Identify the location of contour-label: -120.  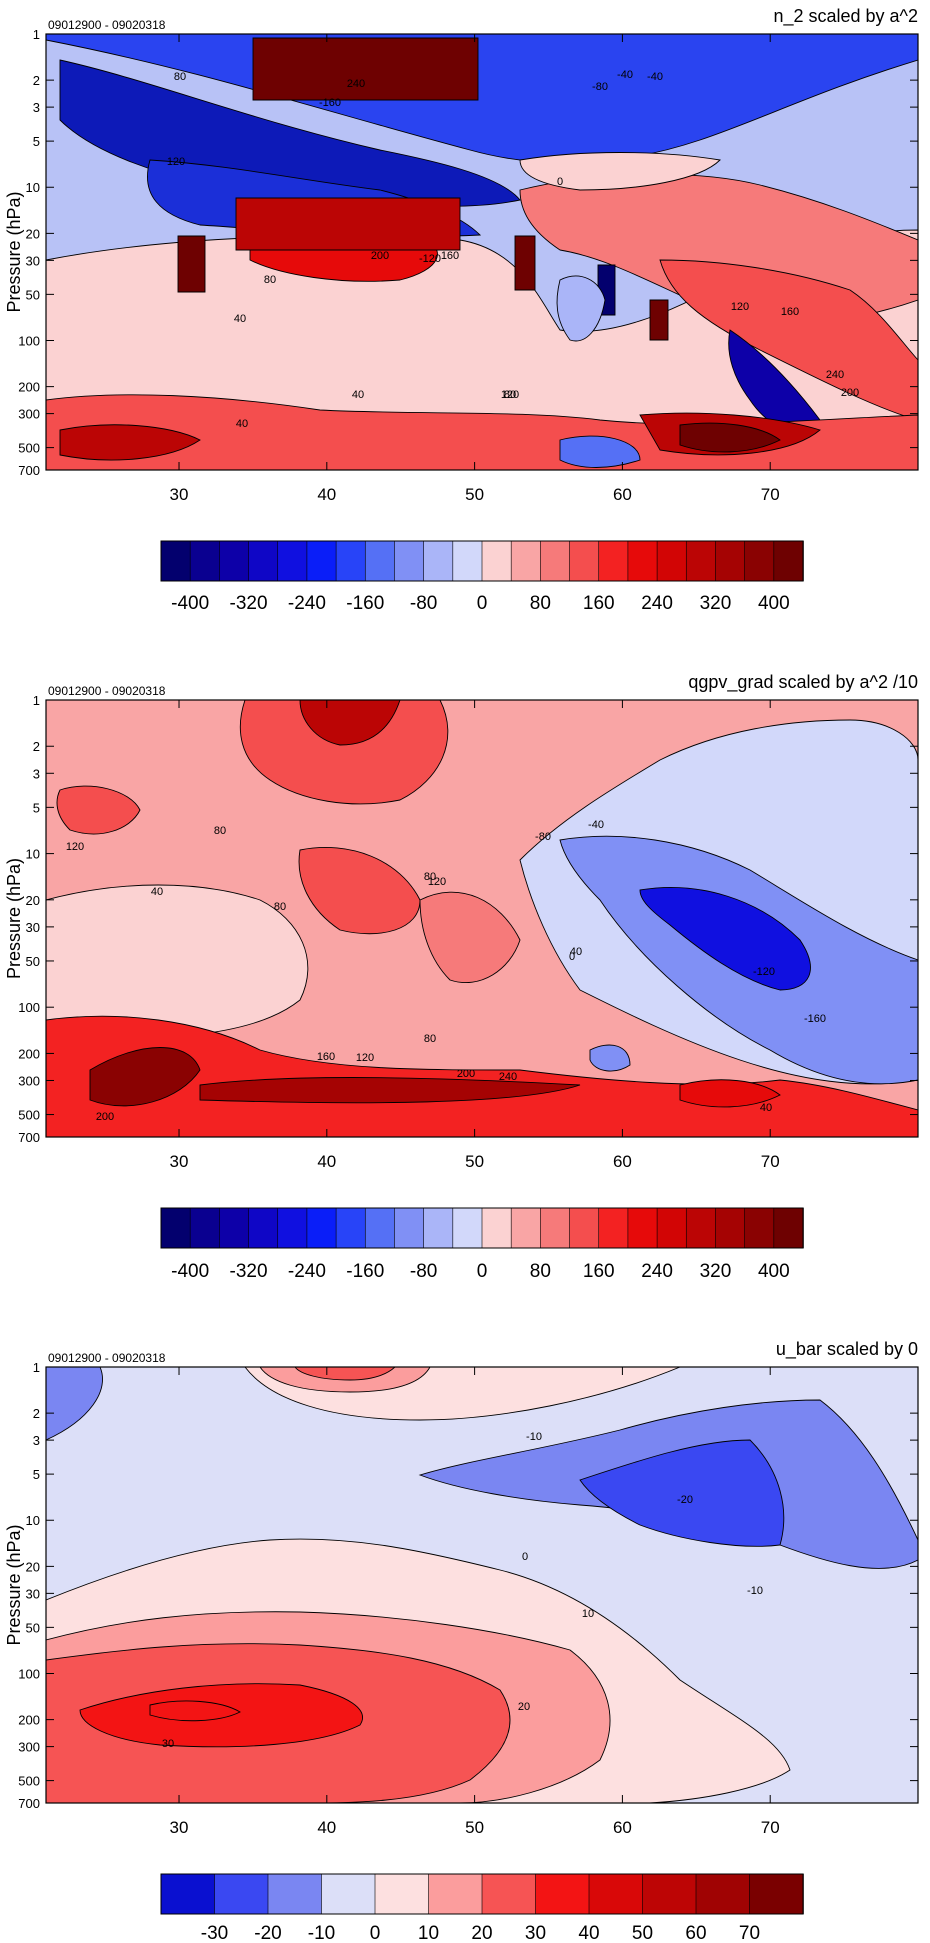
(764, 972).